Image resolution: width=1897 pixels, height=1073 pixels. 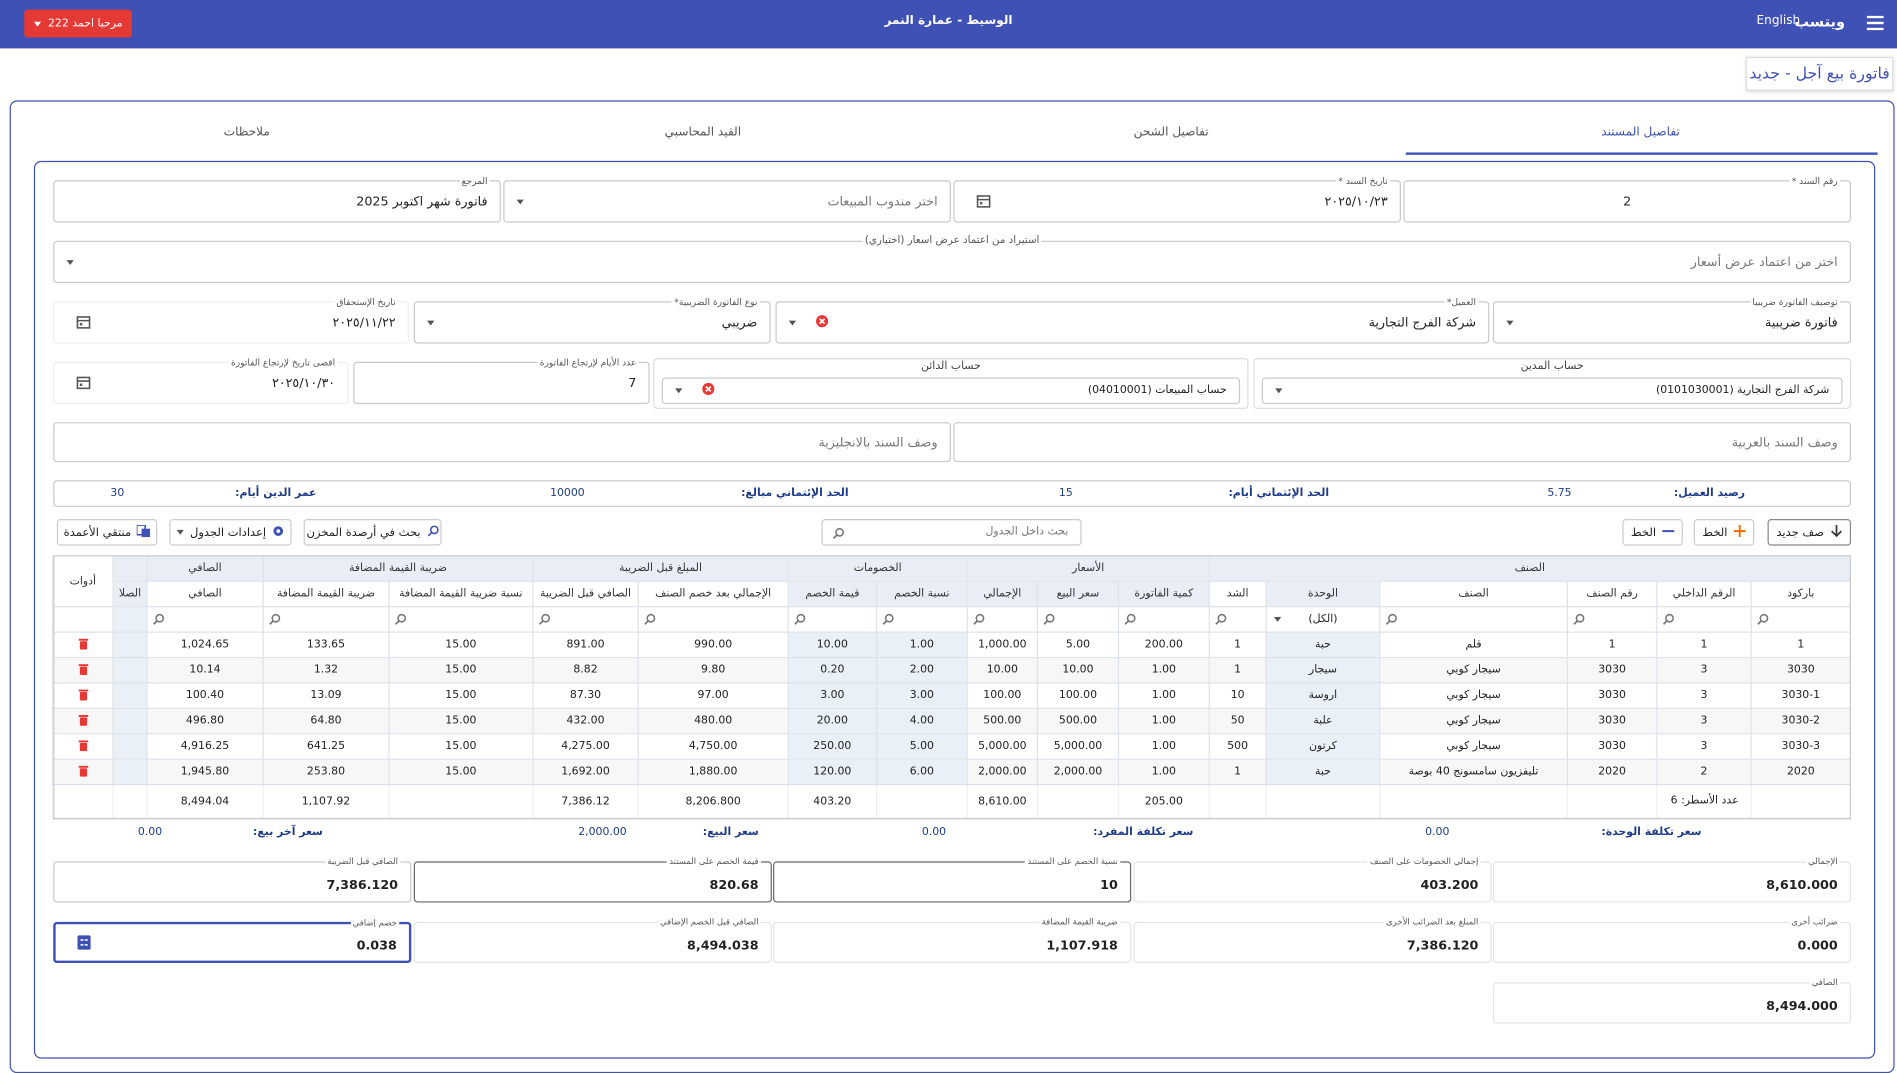 I want to click on summary-field: ضرائب أخرى0.000, so click(x=1672, y=942).